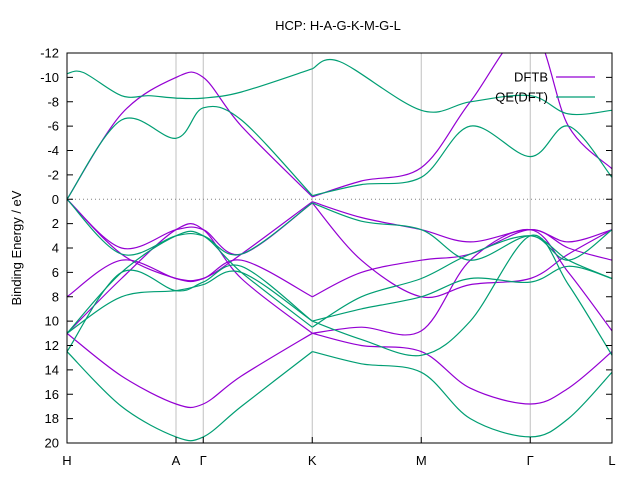 The height and width of the screenshot is (480, 640). Describe the element at coordinates (53, 101) in the screenshot. I see `y-tick-label-2: -8` at that location.